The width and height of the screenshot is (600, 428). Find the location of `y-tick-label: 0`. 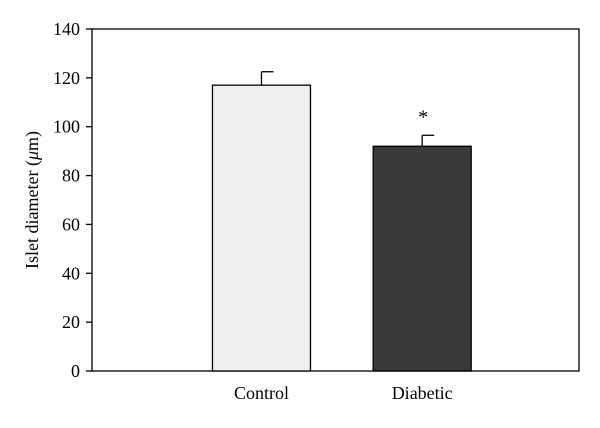

y-tick-label: 0 is located at coordinates (75, 371).